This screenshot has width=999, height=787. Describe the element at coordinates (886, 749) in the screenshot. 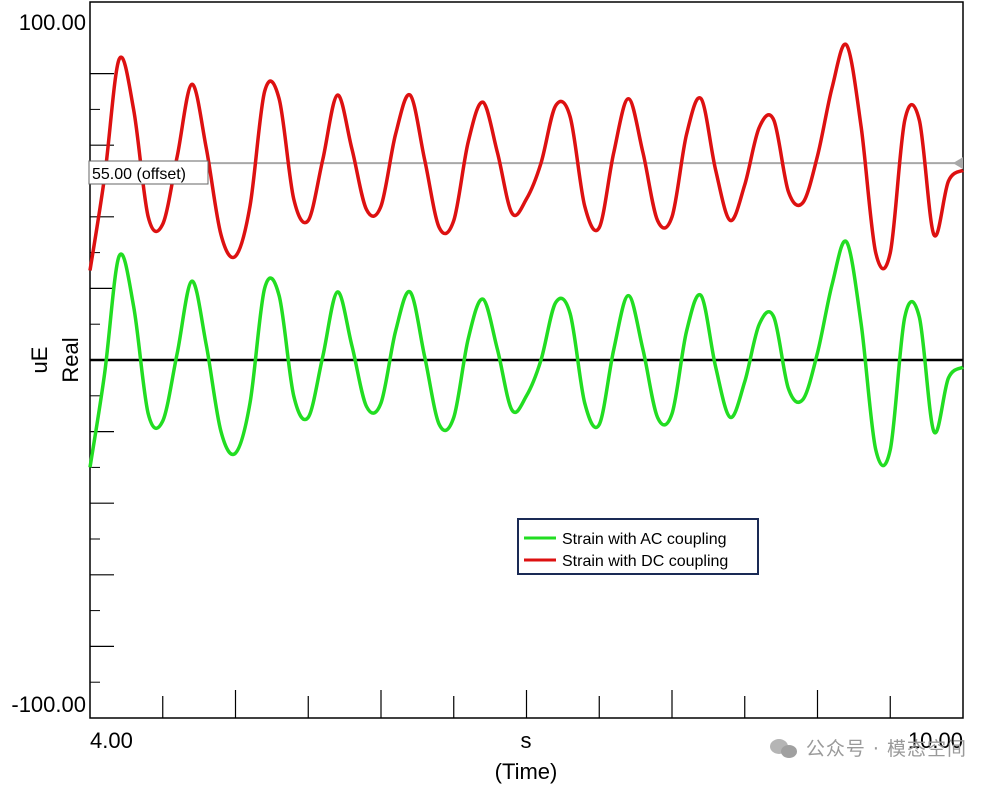

I see `watermark-text: 公众号 · 模态空间` at that location.